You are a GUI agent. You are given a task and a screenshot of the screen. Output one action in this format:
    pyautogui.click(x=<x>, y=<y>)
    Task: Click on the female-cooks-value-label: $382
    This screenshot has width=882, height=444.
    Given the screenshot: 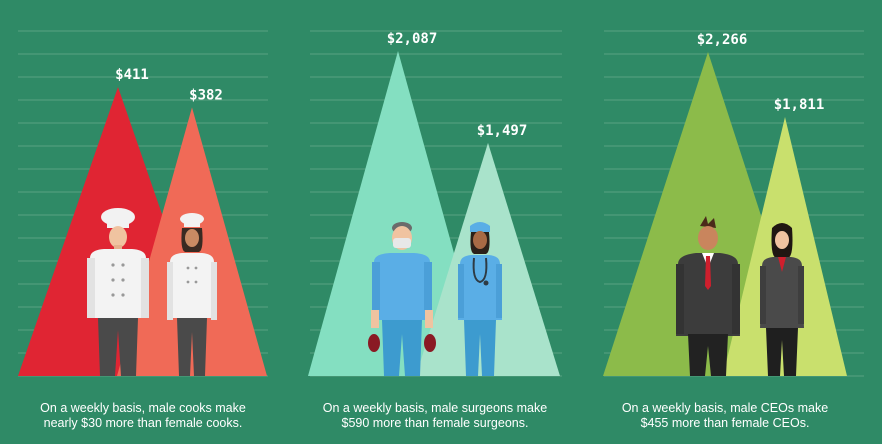 What is the action you would take?
    pyautogui.click(x=206, y=95)
    